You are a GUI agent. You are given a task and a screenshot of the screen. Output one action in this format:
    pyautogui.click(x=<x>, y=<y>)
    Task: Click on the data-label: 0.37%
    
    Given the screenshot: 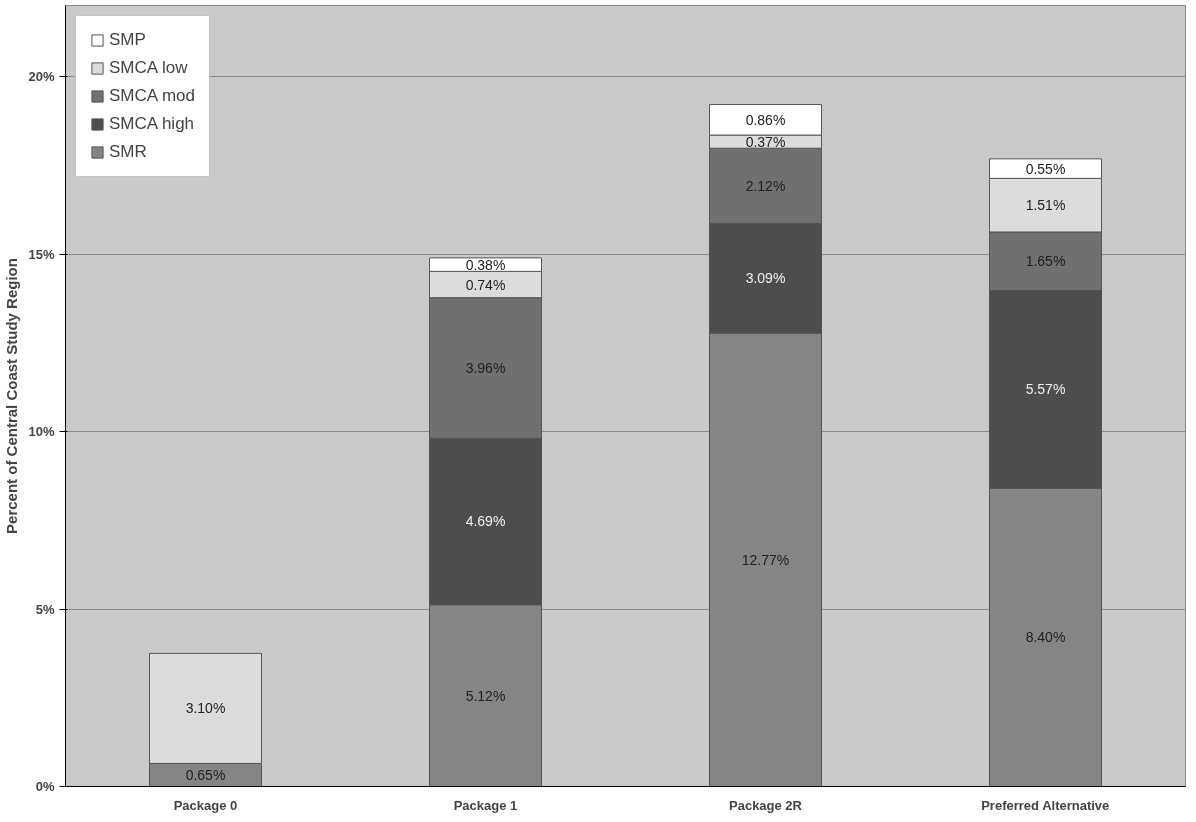 What is the action you would take?
    pyautogui.click(x=765, y=141)
    